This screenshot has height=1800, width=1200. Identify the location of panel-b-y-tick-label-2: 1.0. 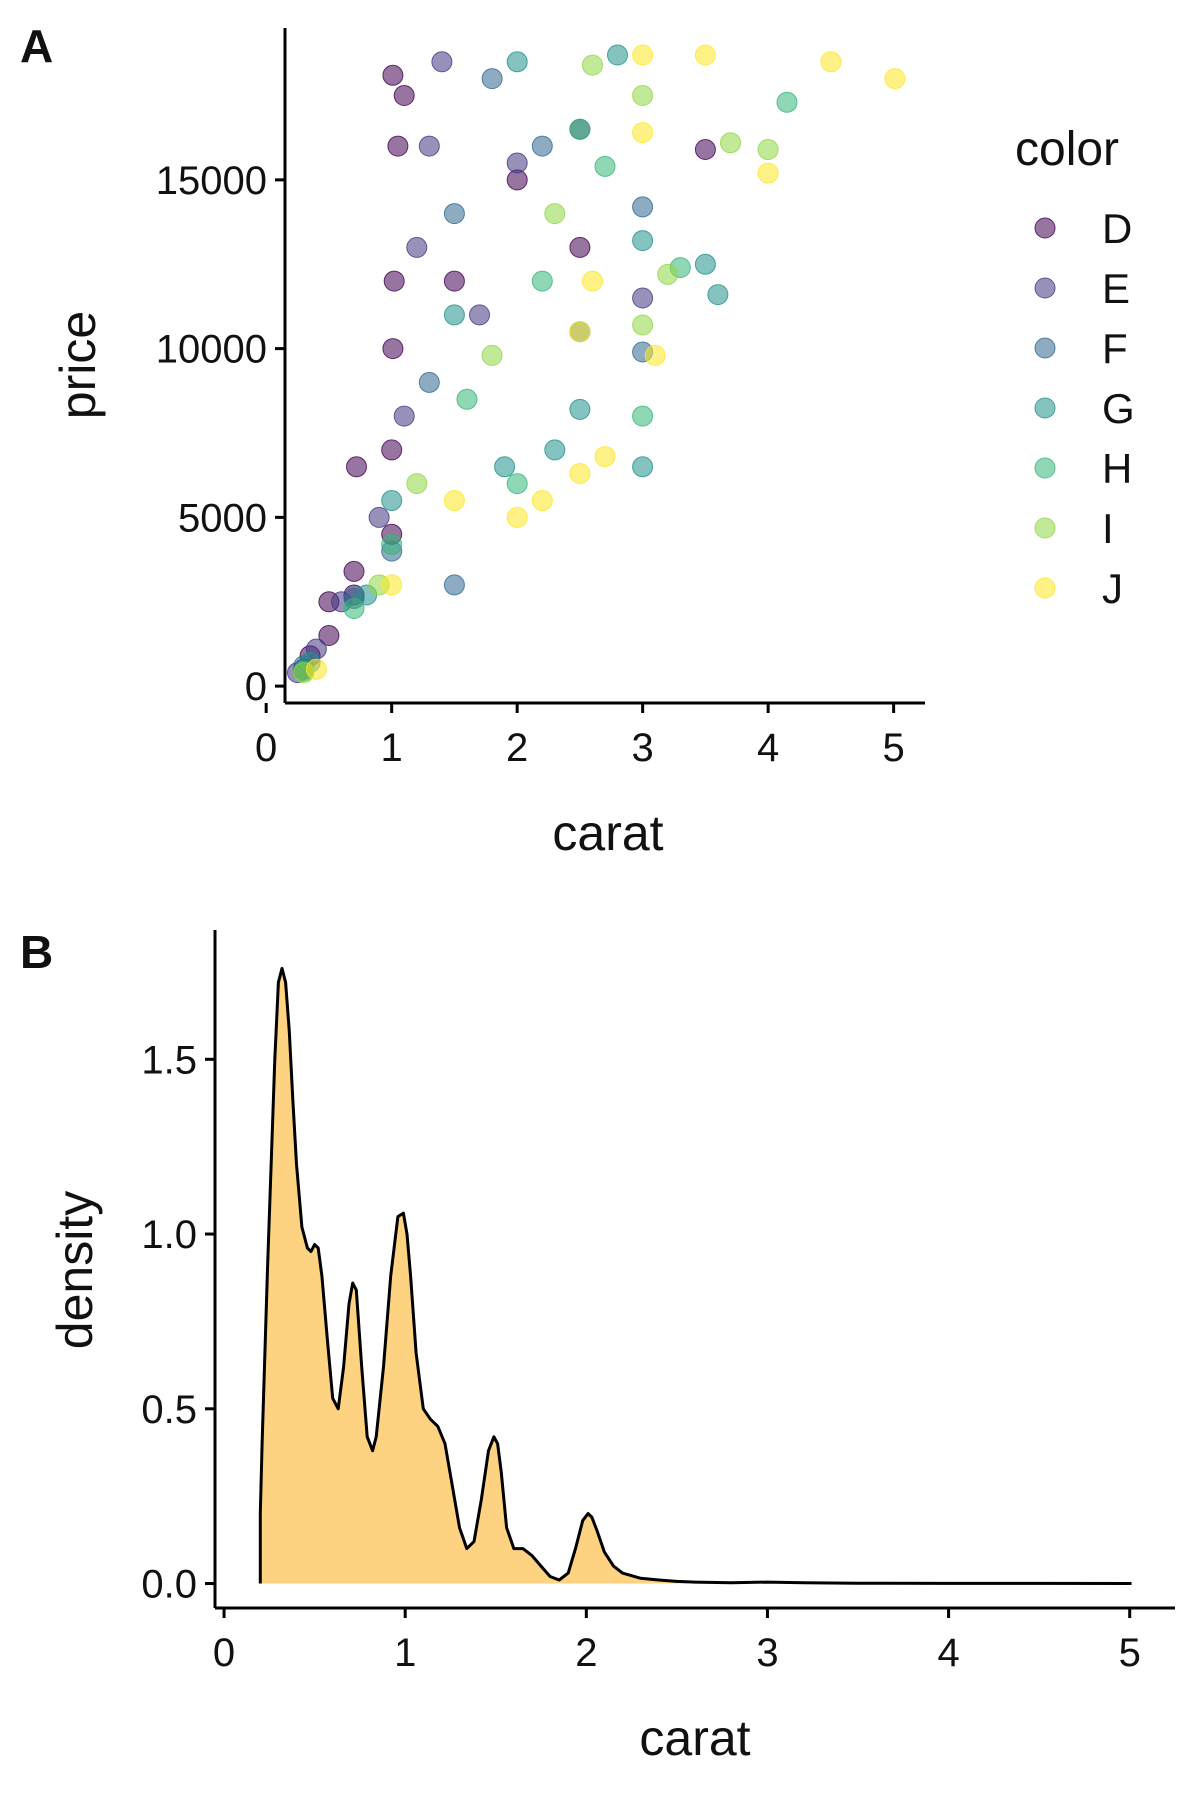
(169, 1235).